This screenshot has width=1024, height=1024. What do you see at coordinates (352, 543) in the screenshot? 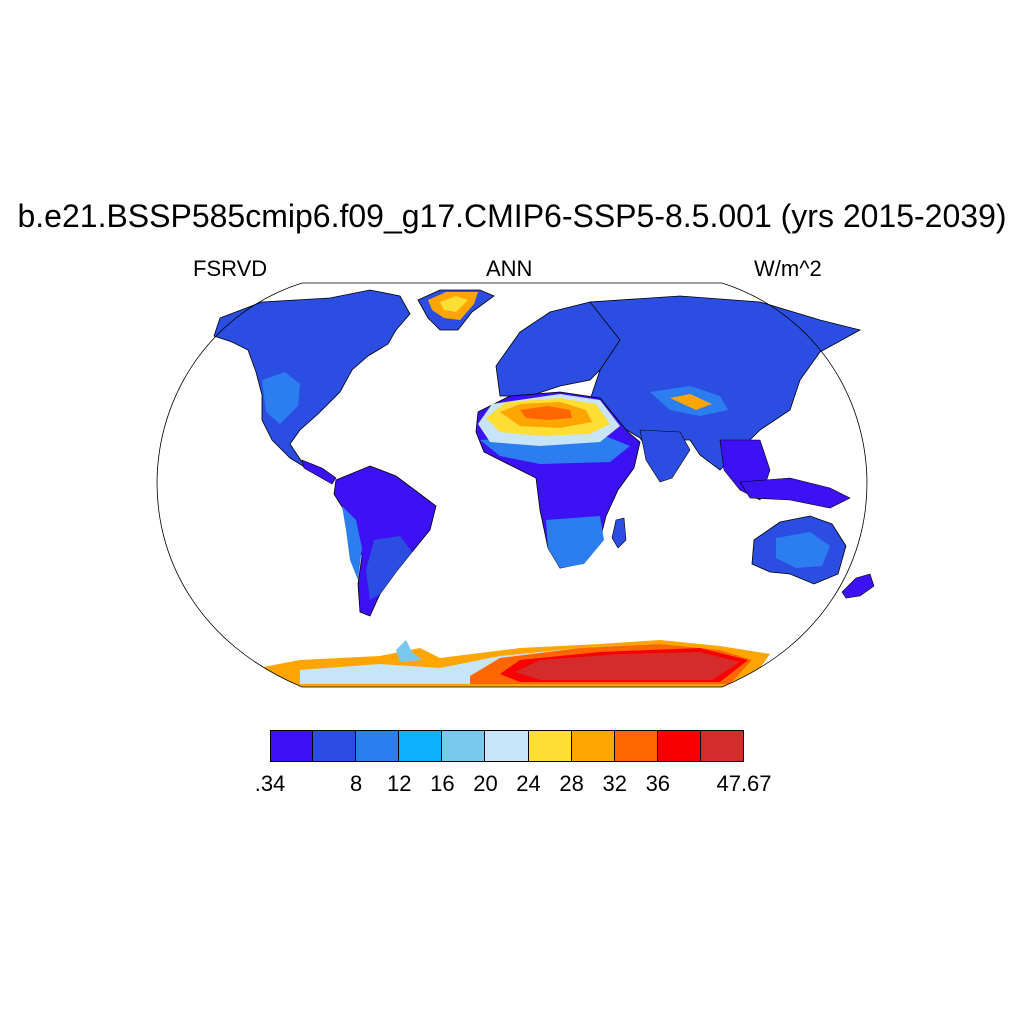
I see `south-america-andes` at bounding box center [352, 543].